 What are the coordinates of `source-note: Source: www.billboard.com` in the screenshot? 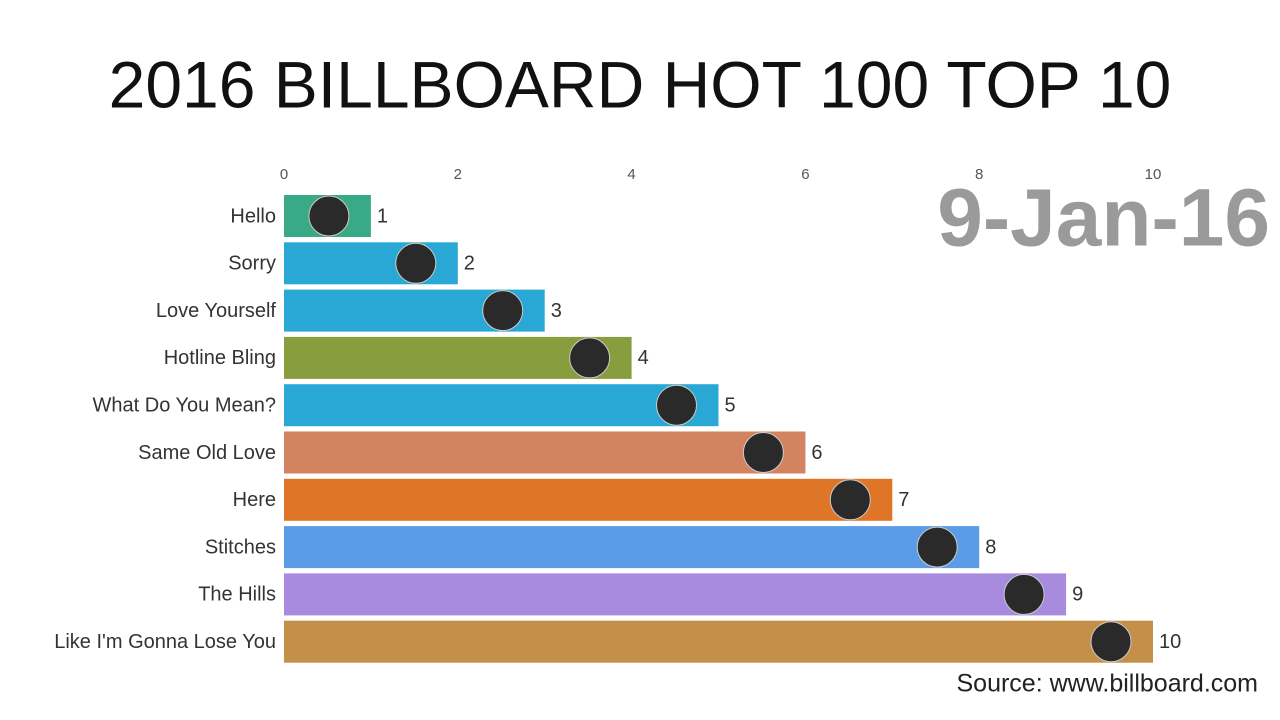 It's located at (1107, 684).